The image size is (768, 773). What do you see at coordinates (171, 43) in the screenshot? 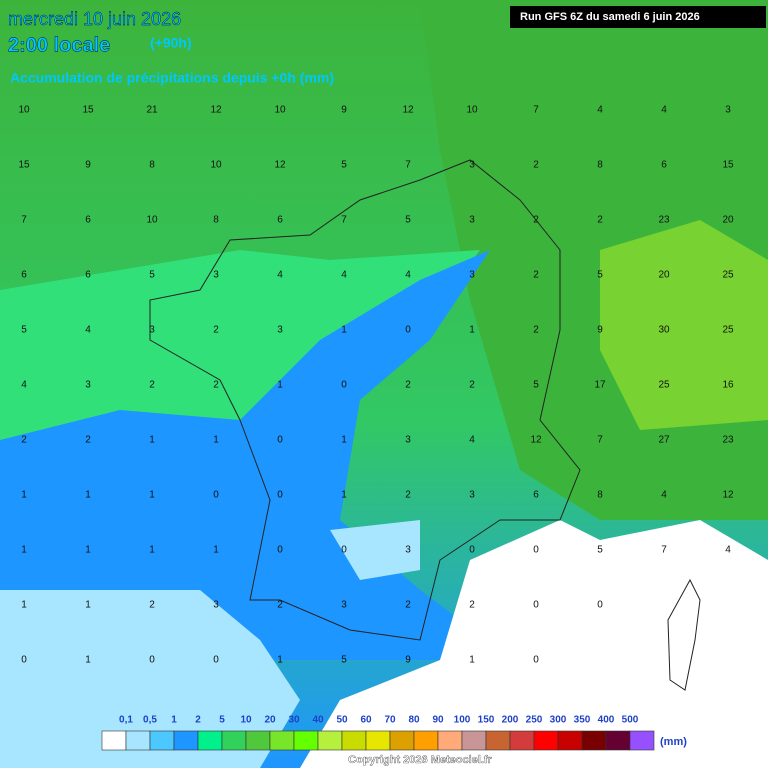
I see `lead-time: (+90h)` at bounding box center [171, 43].